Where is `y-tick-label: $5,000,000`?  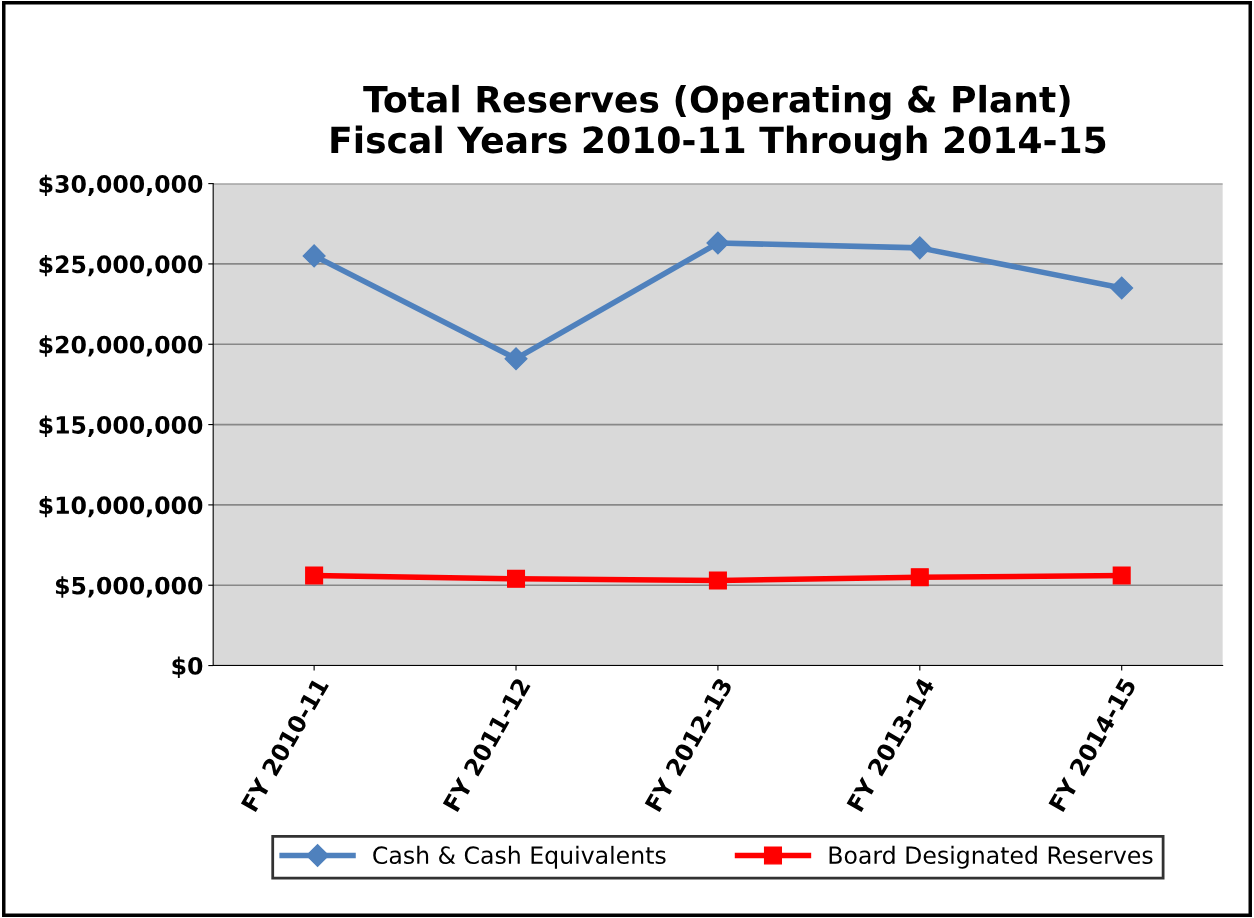
y-tick-label: $5,000,000 is located at coordinates (129, 587).